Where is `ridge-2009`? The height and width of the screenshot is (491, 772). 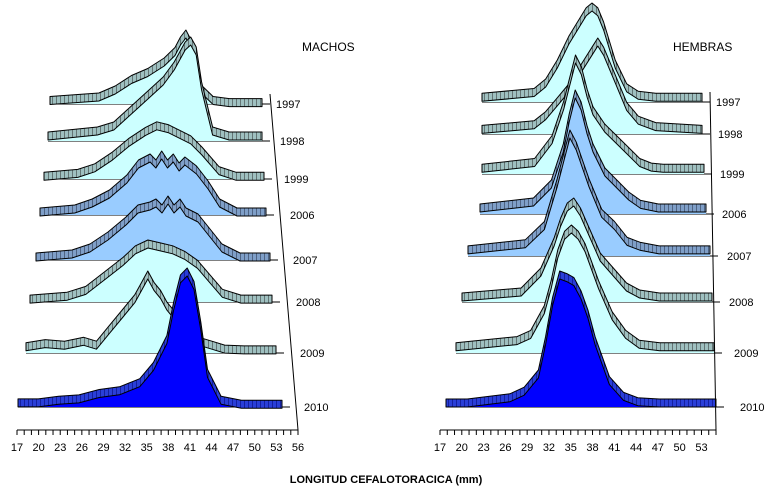 ridge-2009 is located at coordinates (154, 312).